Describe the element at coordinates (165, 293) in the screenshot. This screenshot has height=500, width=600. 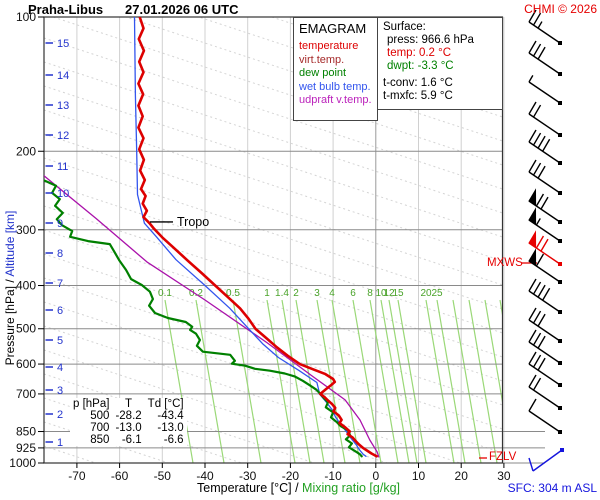
I see `mixing-ratio-label: 0.1` at that location.